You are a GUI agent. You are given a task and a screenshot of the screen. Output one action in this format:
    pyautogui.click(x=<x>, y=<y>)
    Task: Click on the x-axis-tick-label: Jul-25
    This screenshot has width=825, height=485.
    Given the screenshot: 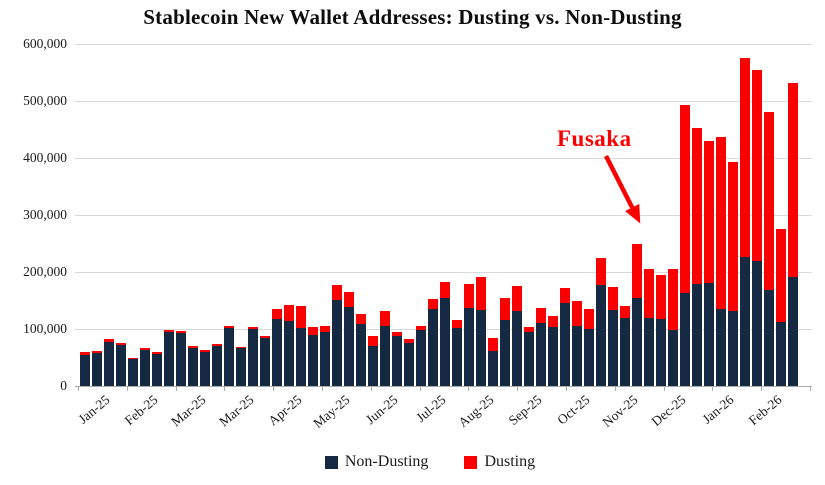 What is the action you would take?
    pyautogui.click(x=431, y=409)
    